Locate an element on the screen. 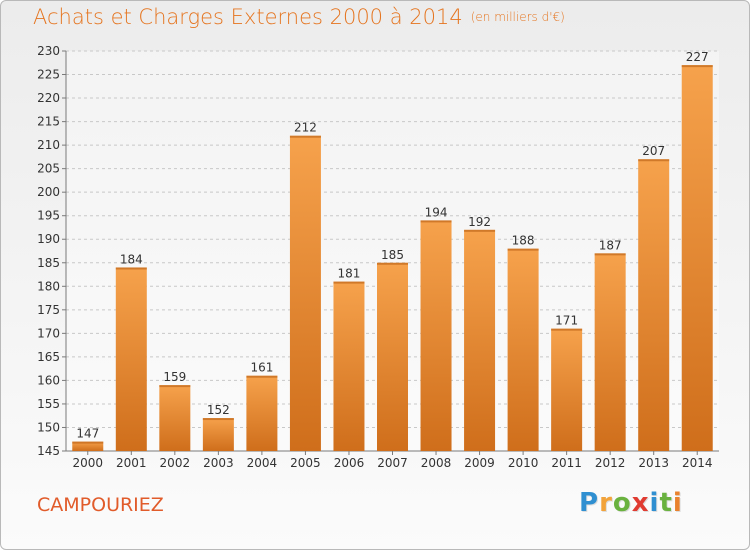  logo-letter: r is located at coordinates (606, 503).